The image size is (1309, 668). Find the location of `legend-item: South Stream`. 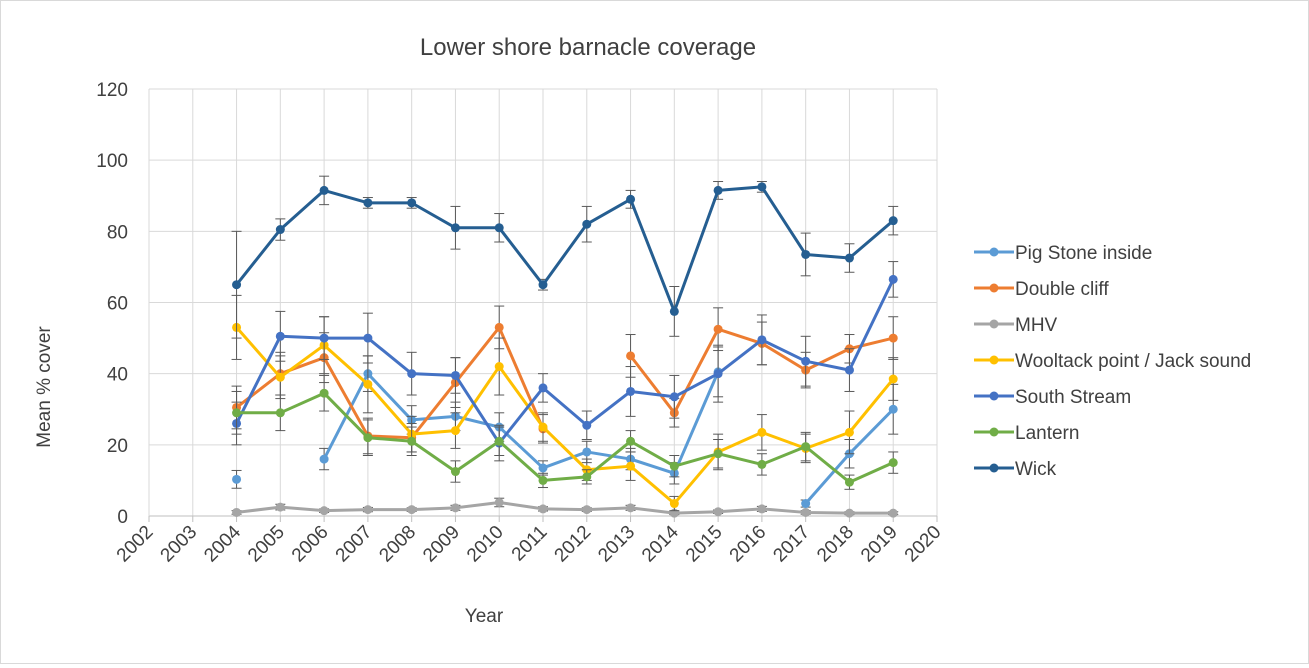

legend-item: South Stream is located at coordinates (1052, 397).